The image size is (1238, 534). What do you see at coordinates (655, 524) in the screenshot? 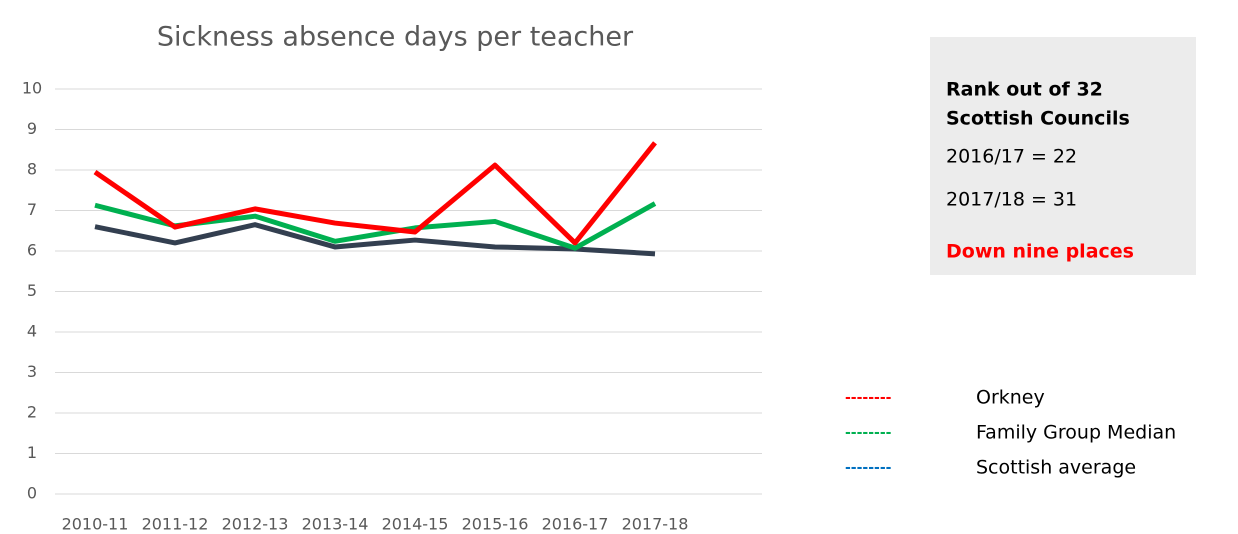
I see `x-tick-label: 2017-18` at bounding box center [655, 524].